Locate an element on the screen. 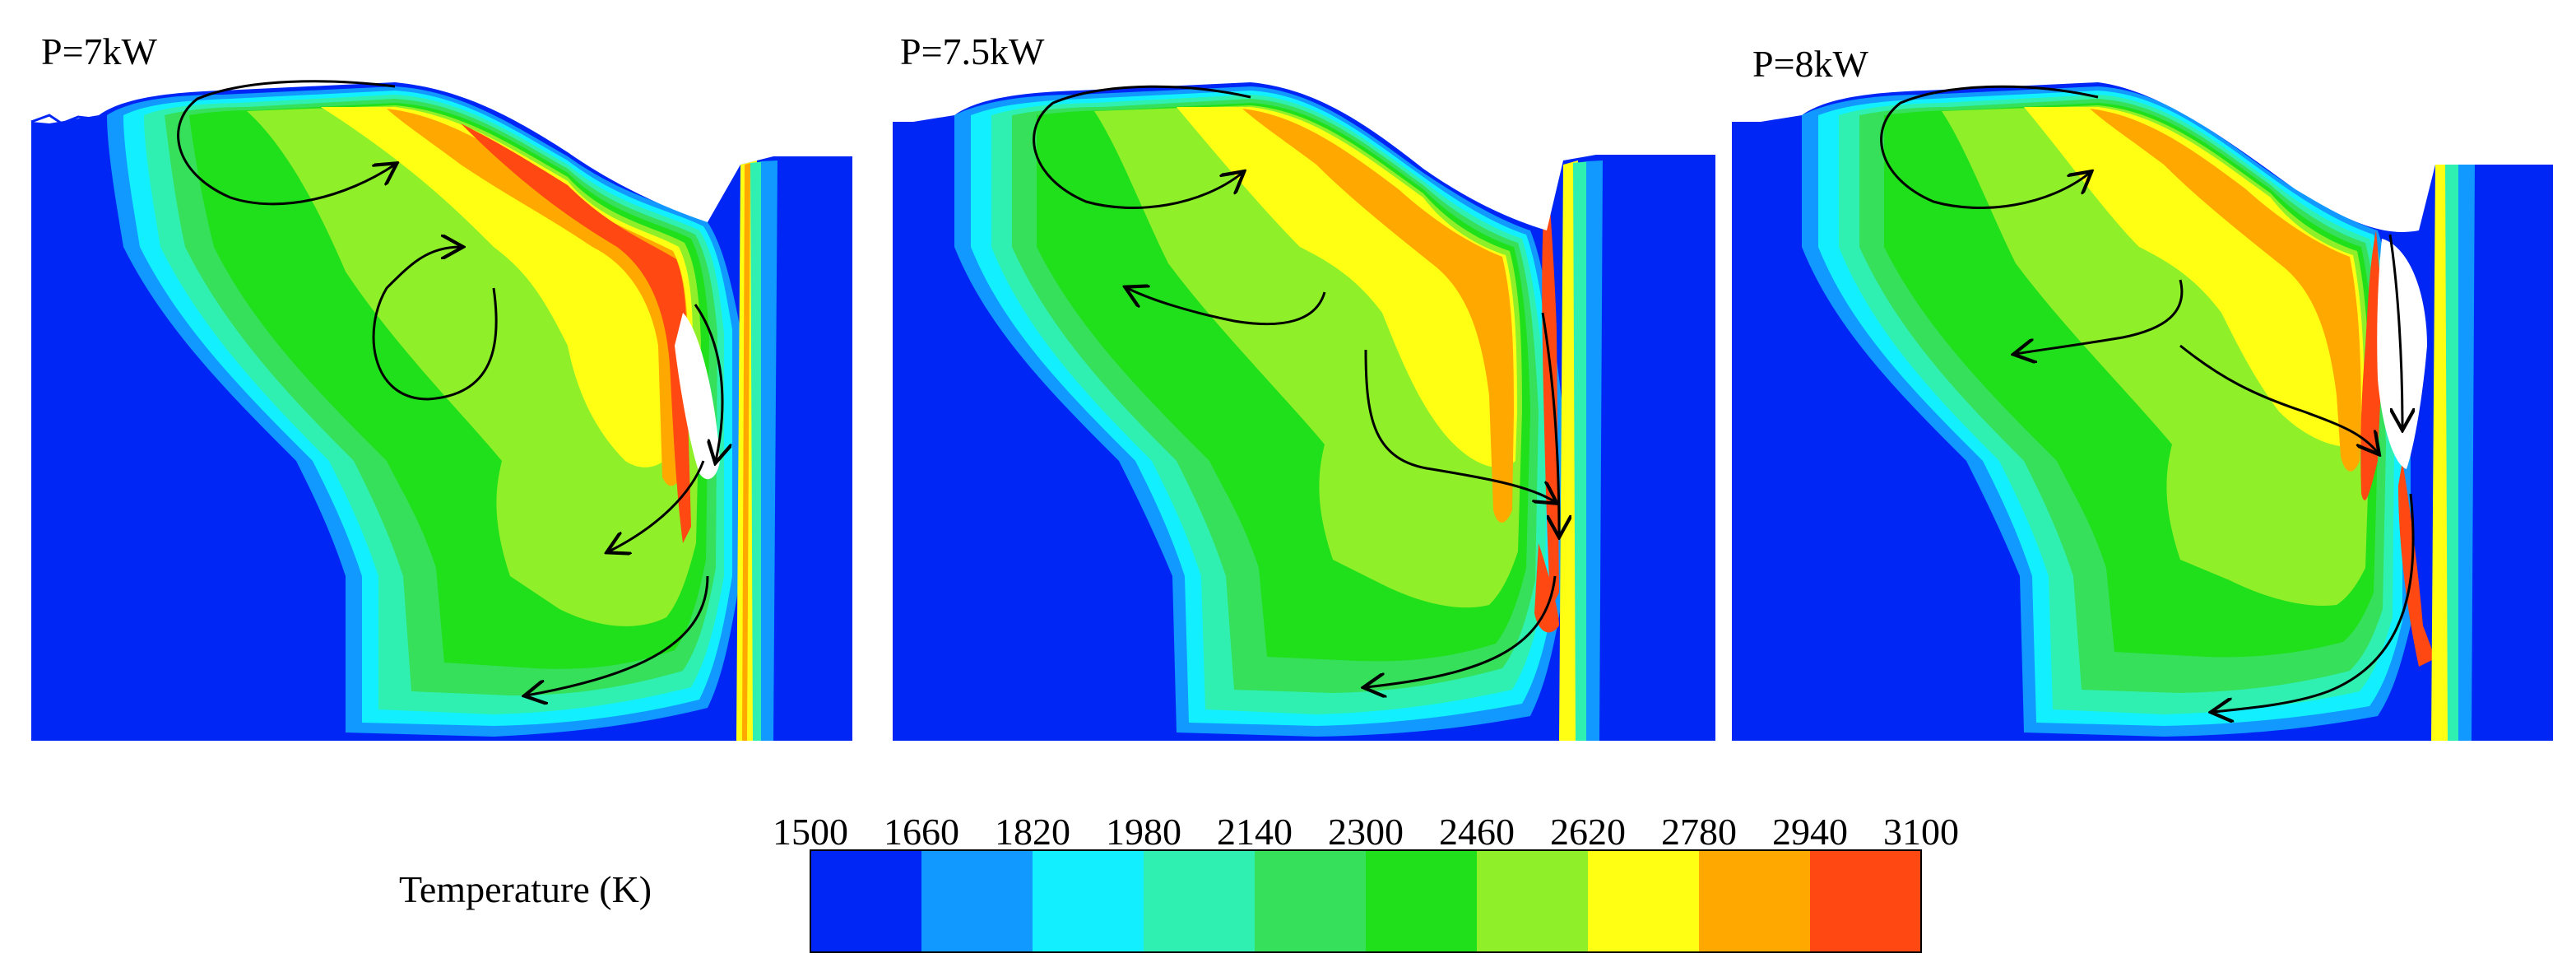 The image size is (2576, 972). colorbar-tick: 1660 is located at coordinates (921, 832).